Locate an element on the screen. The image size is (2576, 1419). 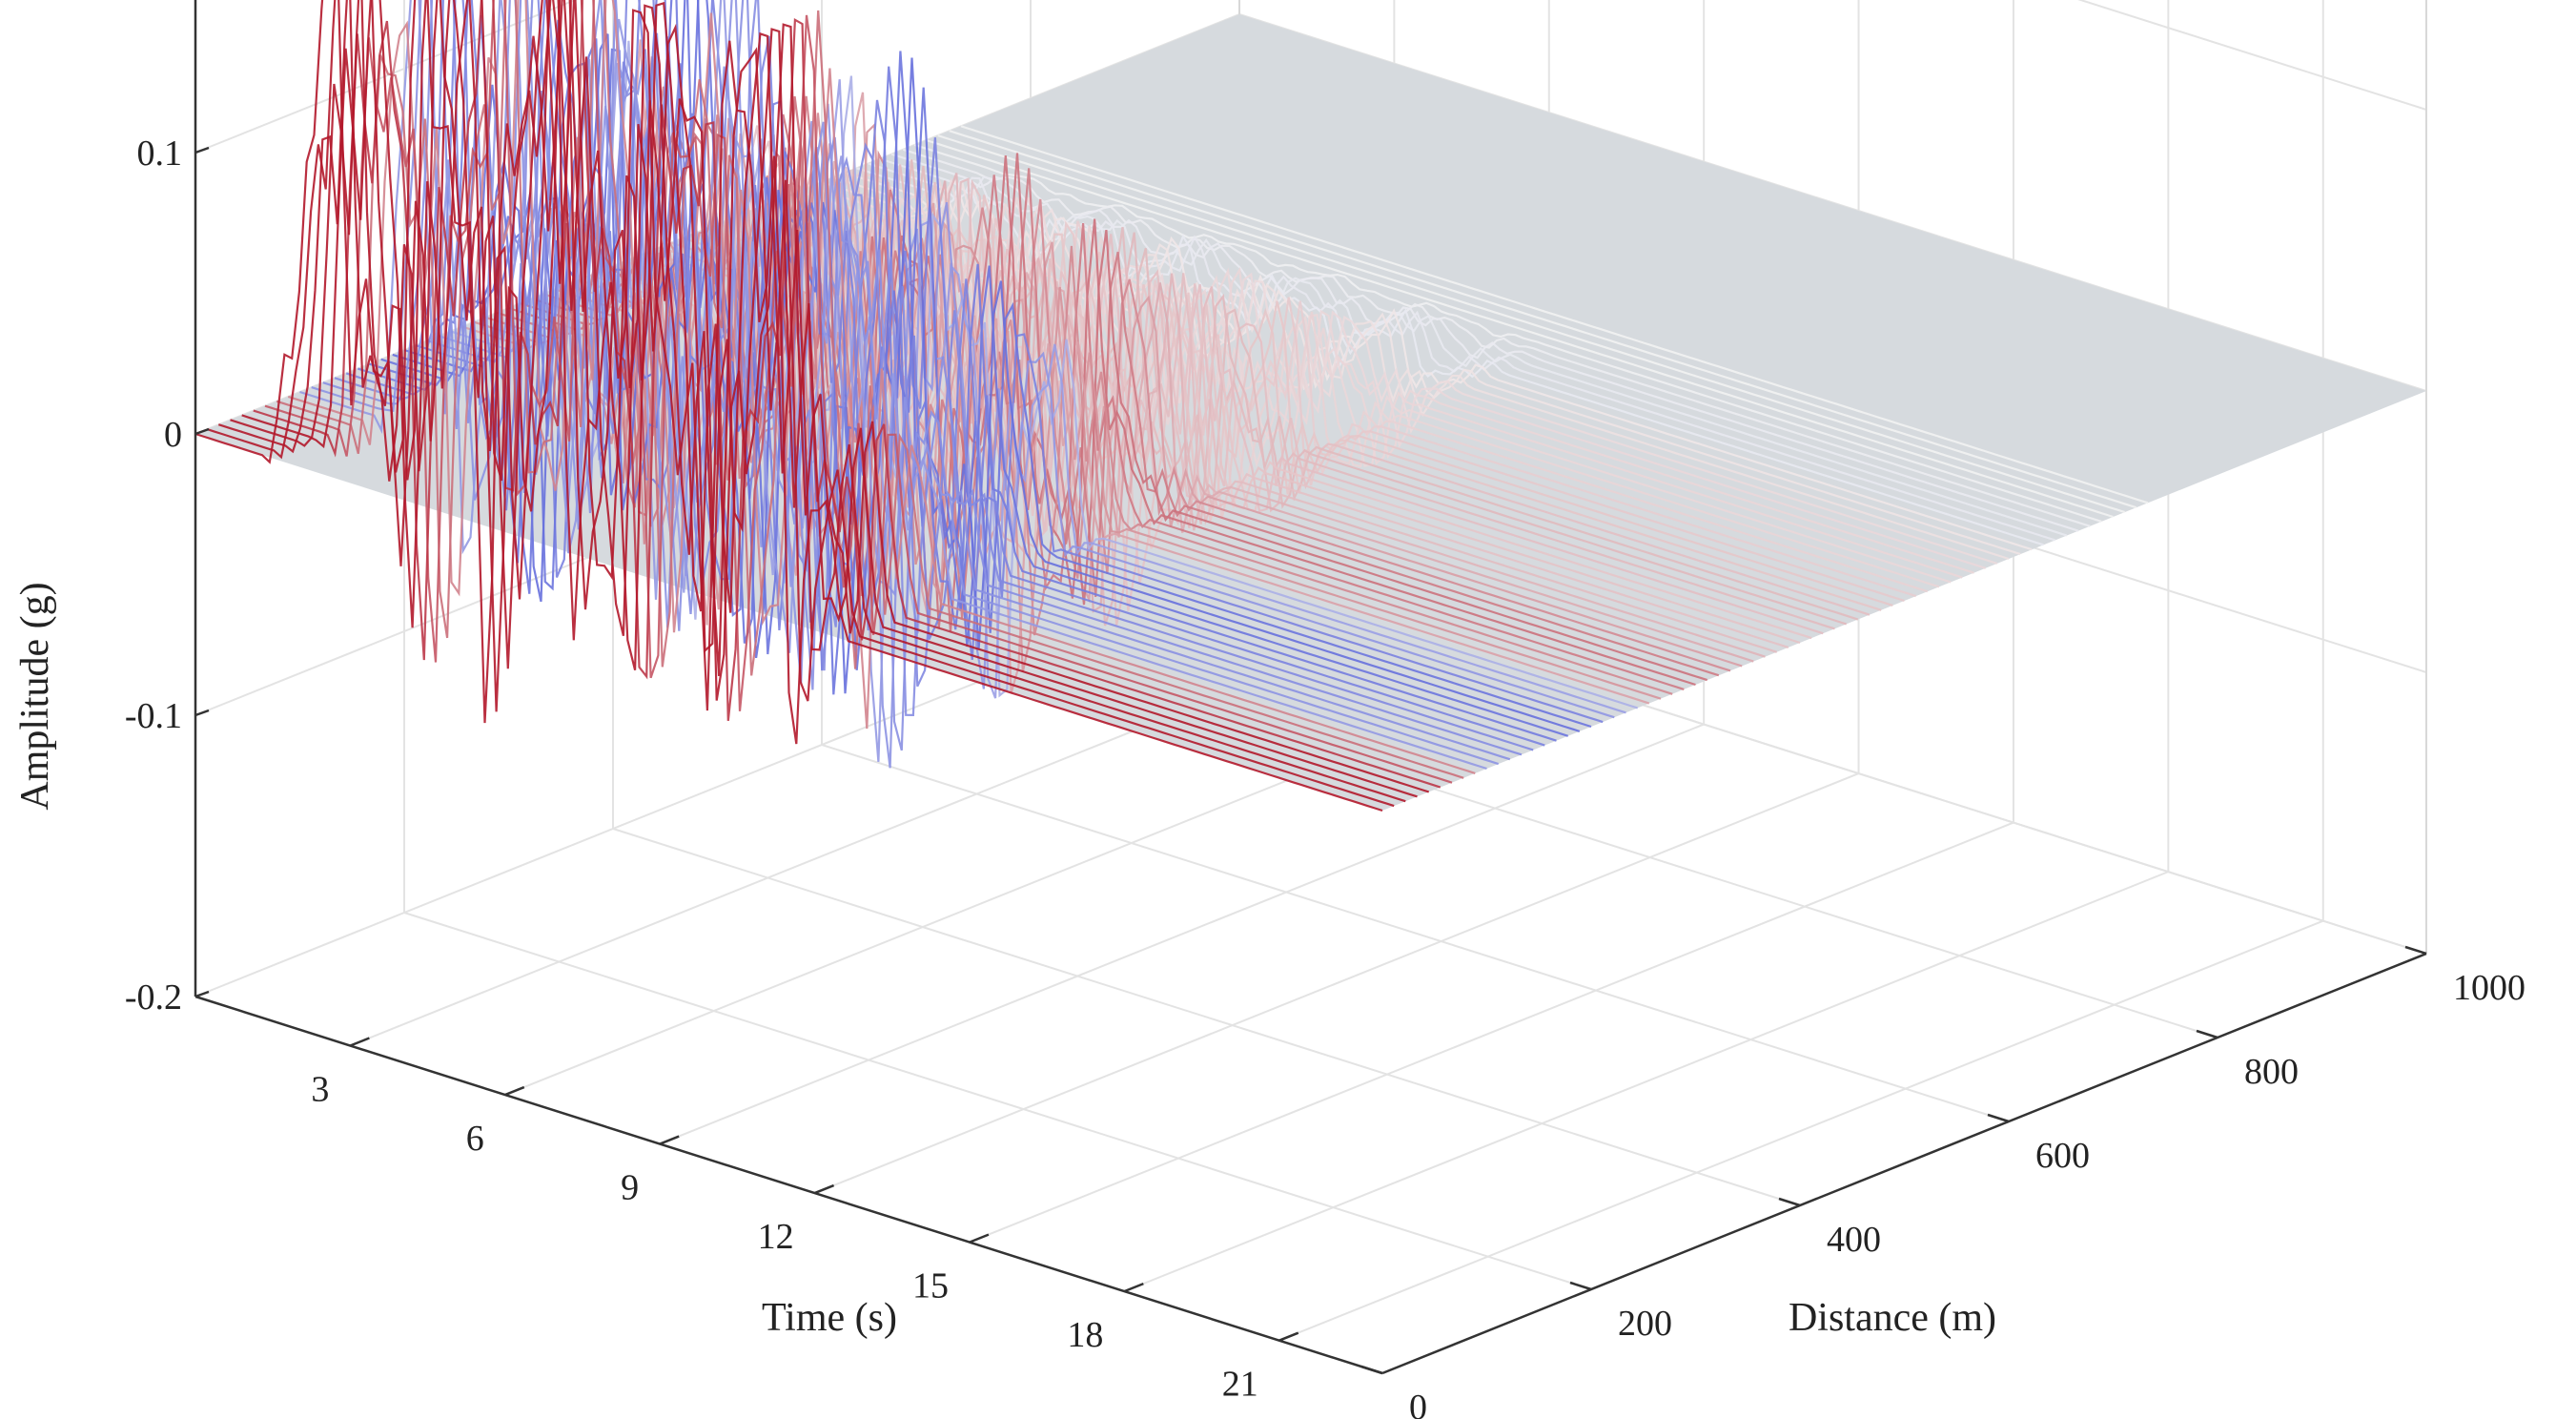
y-tick-label: 800 is located at coordinates (2272, 1072).